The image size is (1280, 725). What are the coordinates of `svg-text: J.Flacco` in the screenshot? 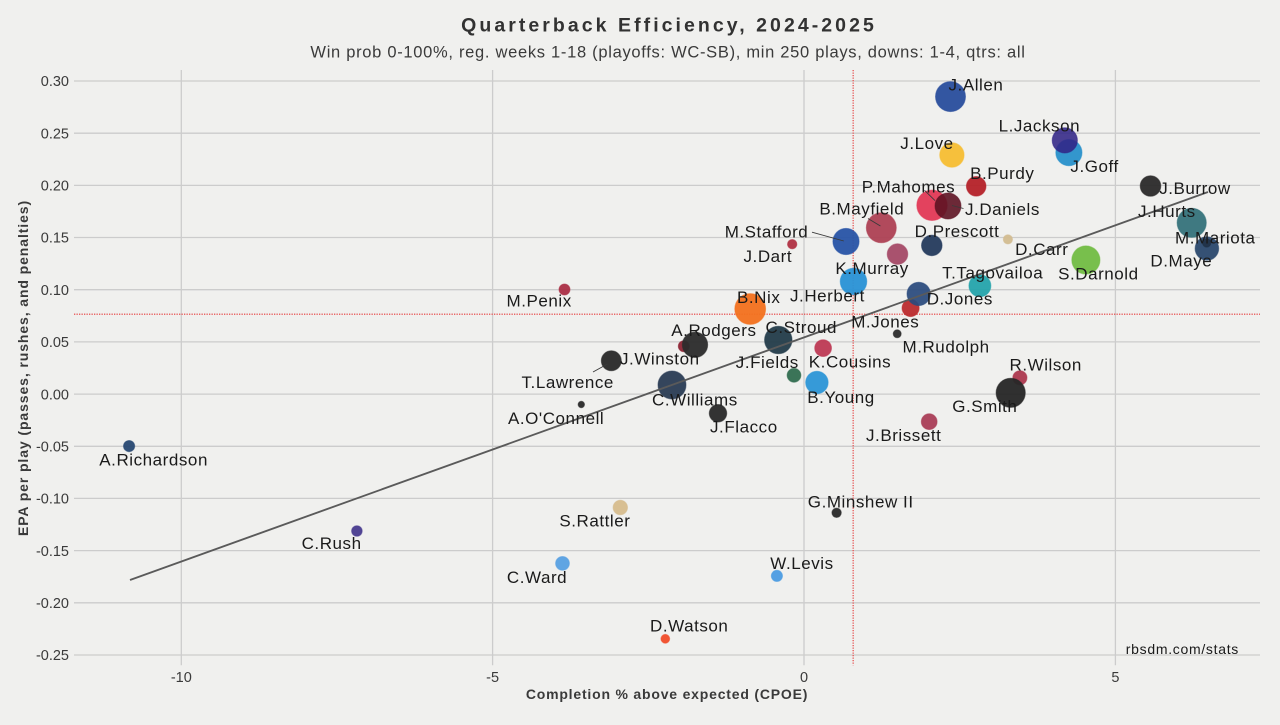 It's located at (744, 426).